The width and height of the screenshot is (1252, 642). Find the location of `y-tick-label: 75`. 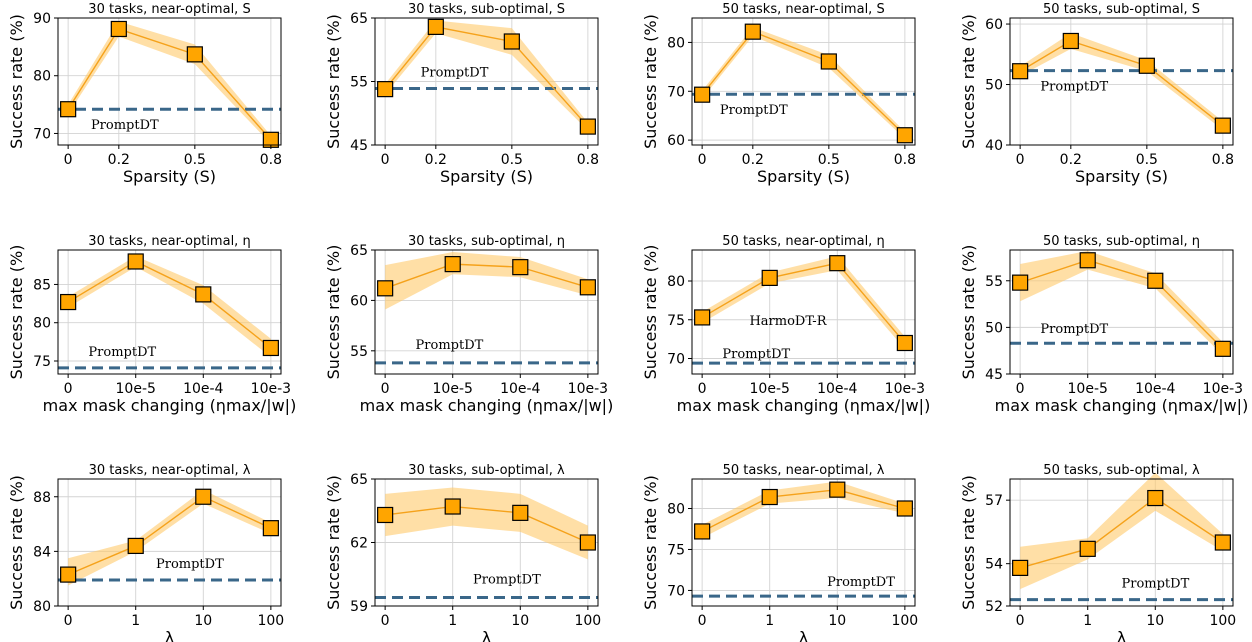

y-tick-label: 75 is located at coordinates (676, 321).